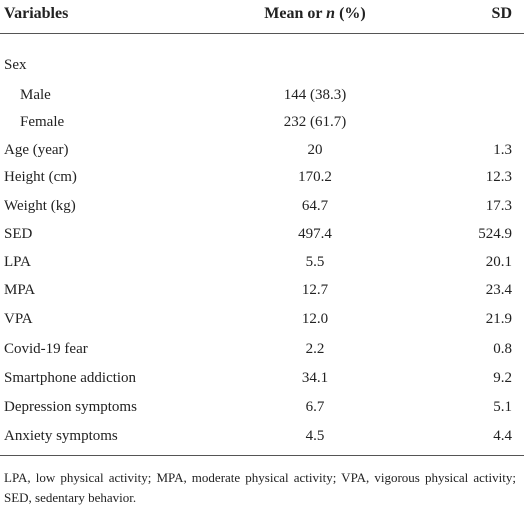  What do you see at coordinates (315, 206) in the screenshot?
I see `mean-value: 64.7` at bounding box center [315, 206].